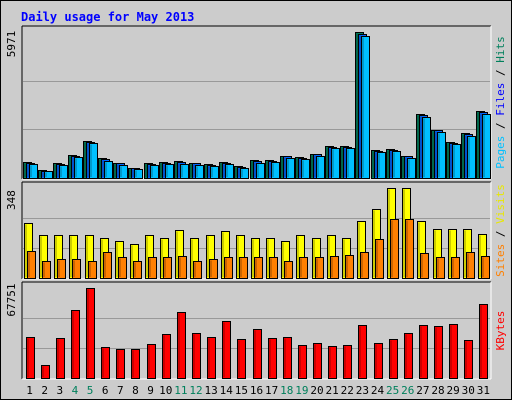 This screenshot has height=401, width=512. Describe the element at coordinates (150, 390) in the screenshot. I see `x-tick-label-day-9: 9` at that location.